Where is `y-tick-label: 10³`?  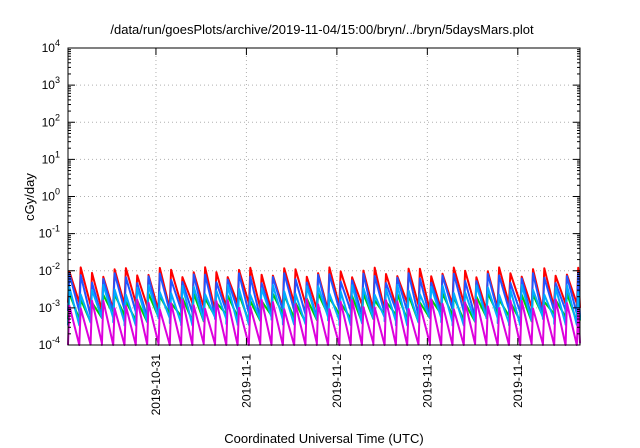
y-tick-label: 10³ is located at coordinates (51, 83).